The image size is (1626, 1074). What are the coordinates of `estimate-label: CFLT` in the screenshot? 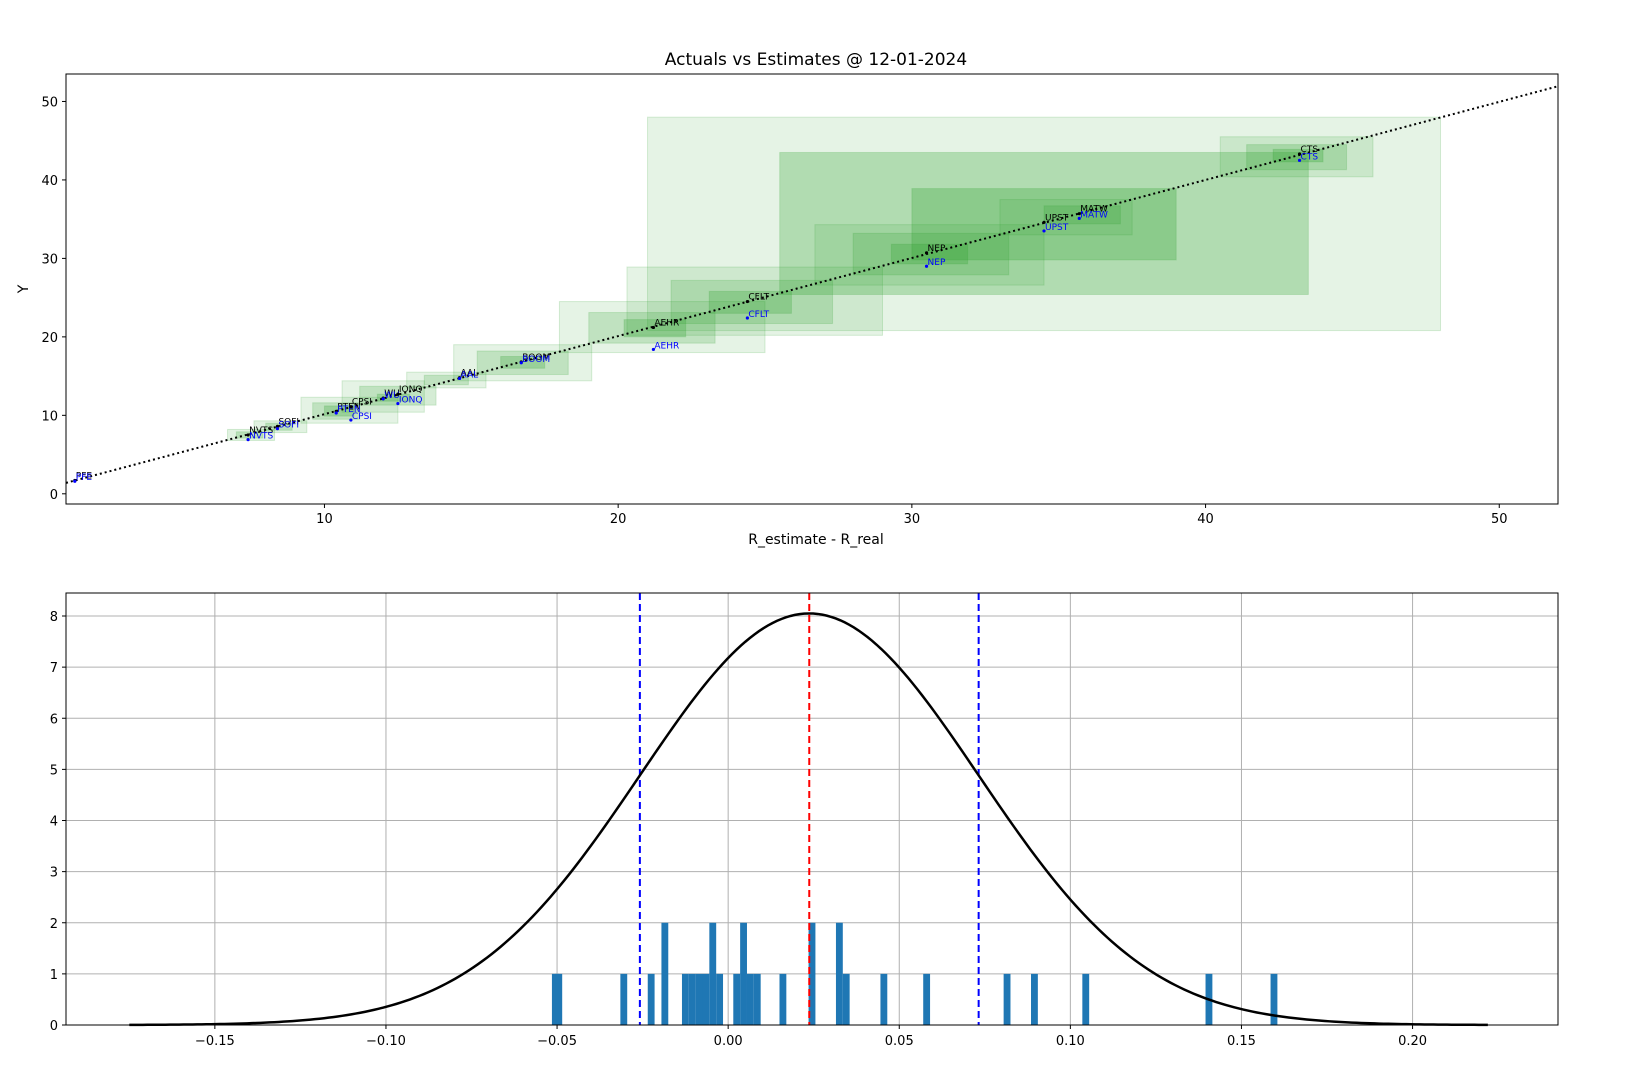 It's located at (758, 315).